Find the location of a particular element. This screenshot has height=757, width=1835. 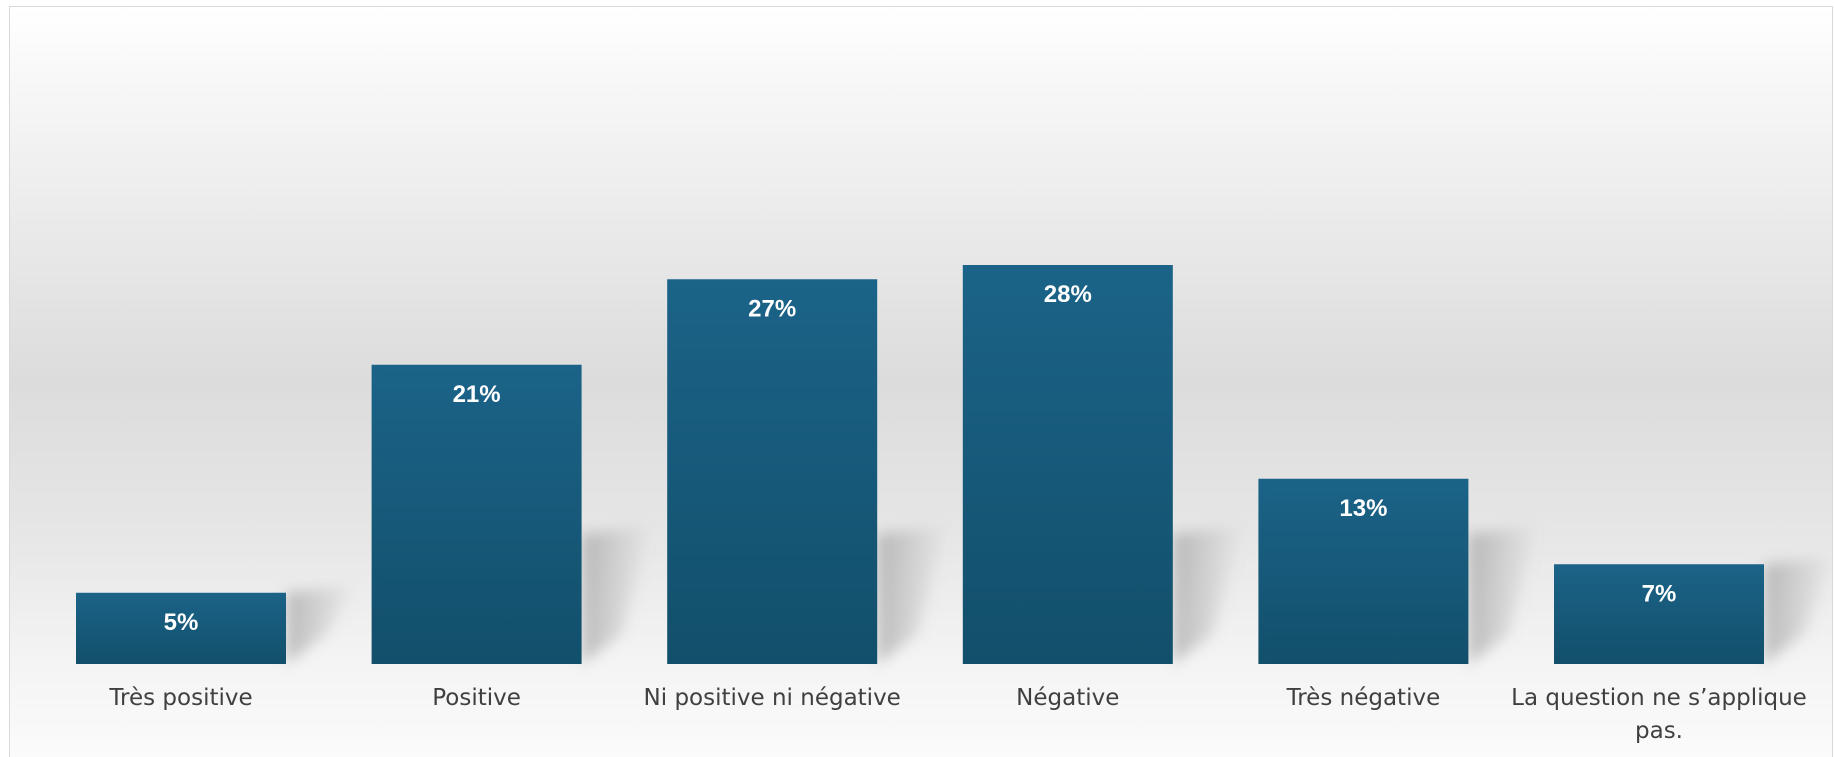

data-label-1: 21% is located at coordinates (477, 394).